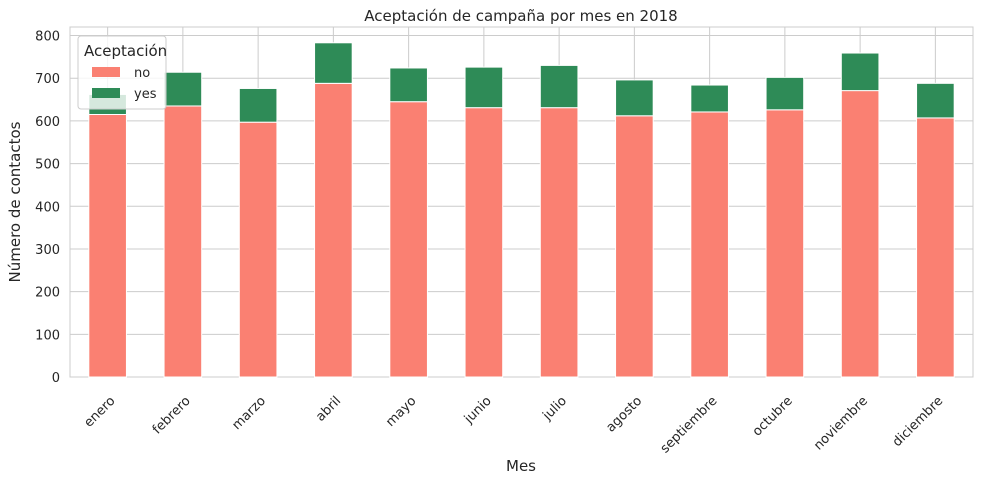 The image size is (984, 484). What do you see at coordinates (689, 425) in the screenshot?
I see `x-tick-label: septiembre` at bounding box center [689, 425].